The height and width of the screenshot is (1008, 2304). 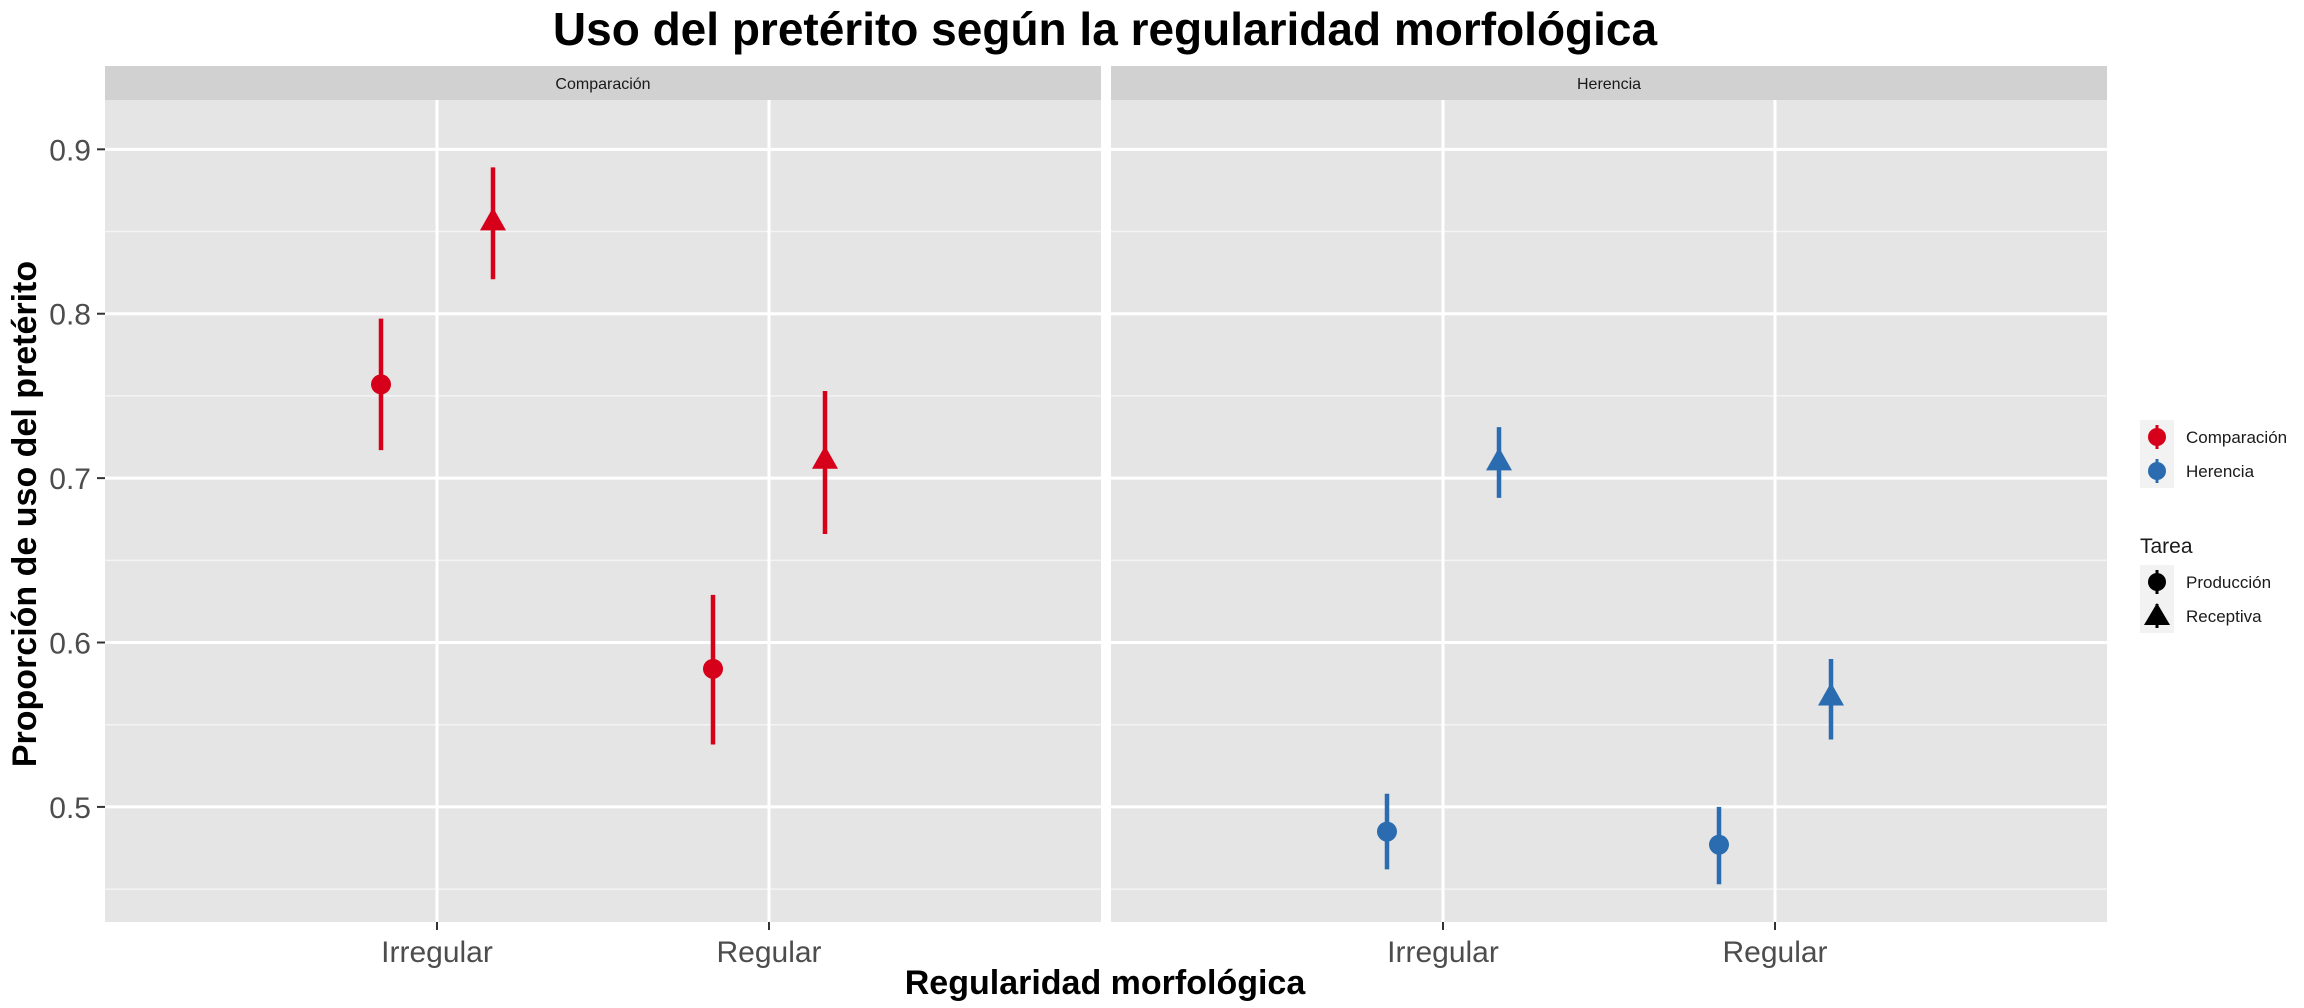 What do you see at coordinates (2166, 546) in the screenshot?
I see `legend-title: Tarea` at bounding box center [2166, 546].